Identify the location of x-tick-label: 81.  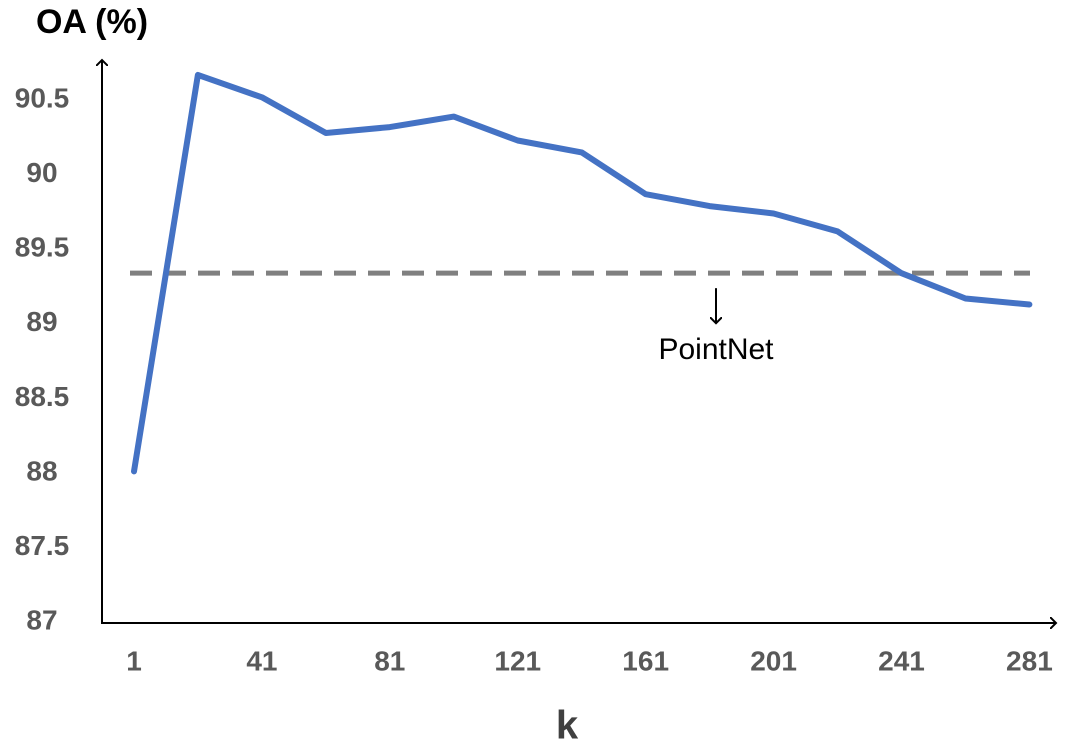
(389, 660).